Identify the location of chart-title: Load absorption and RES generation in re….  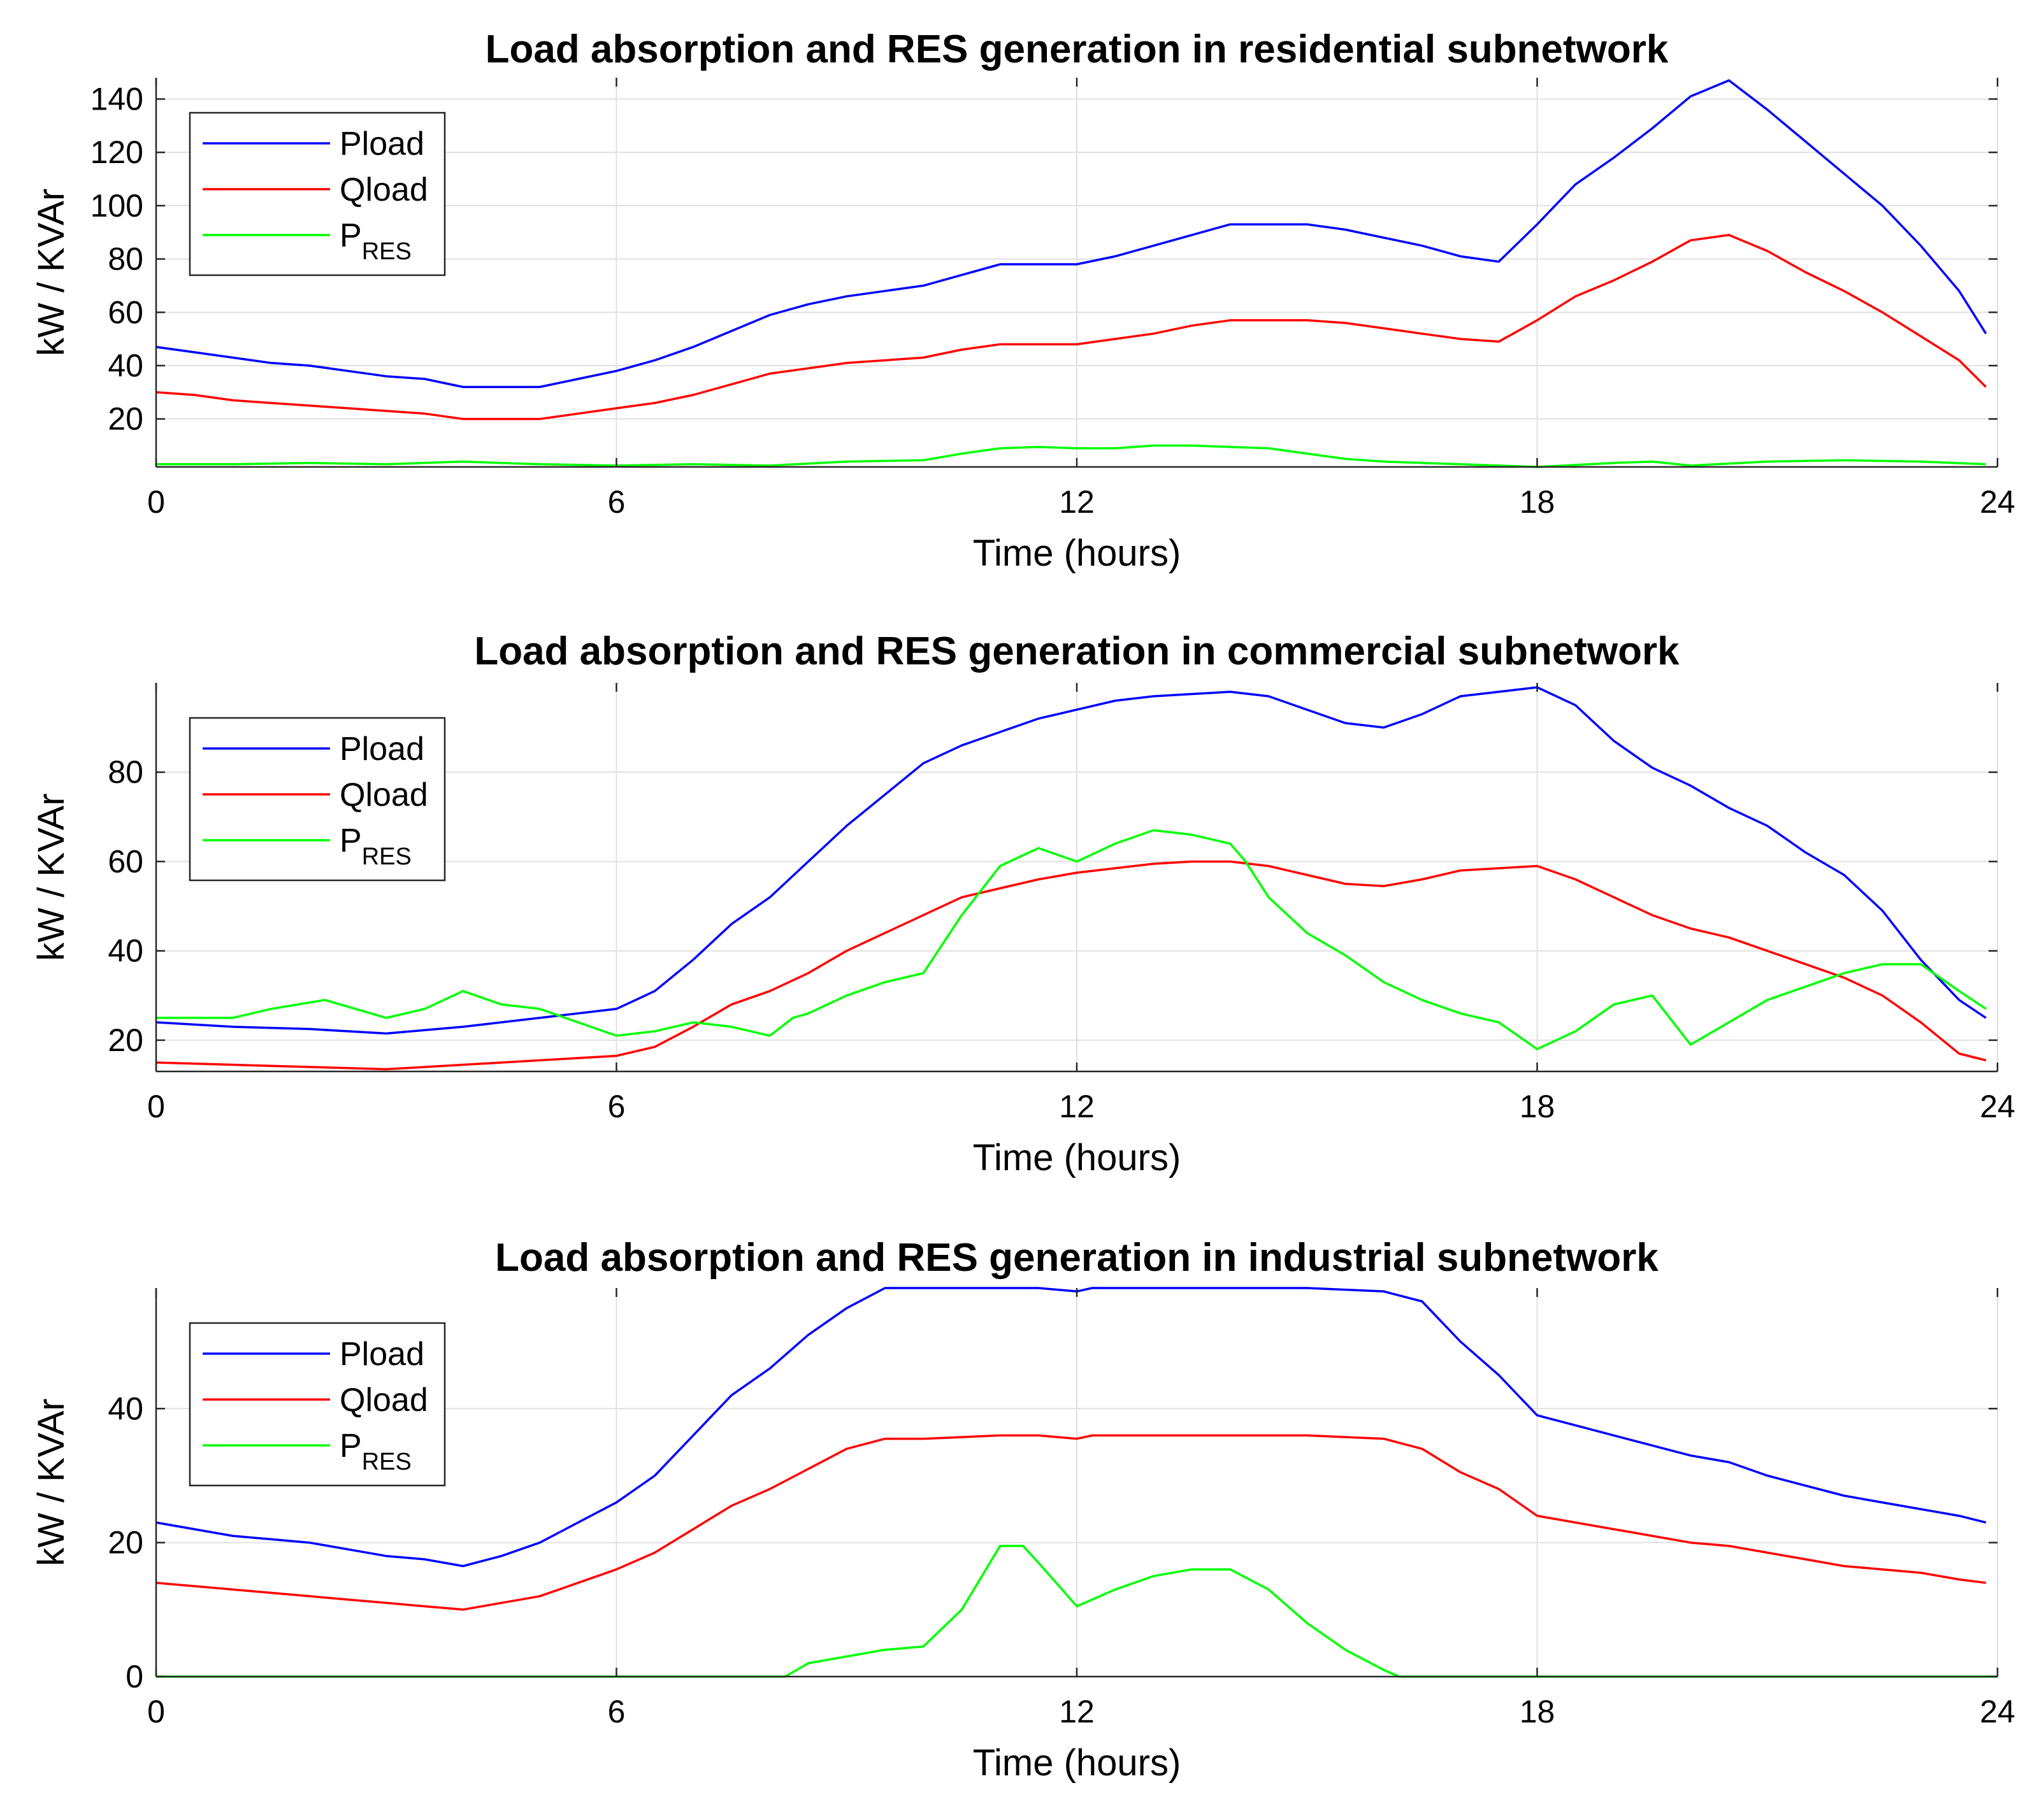
(1077, 49).